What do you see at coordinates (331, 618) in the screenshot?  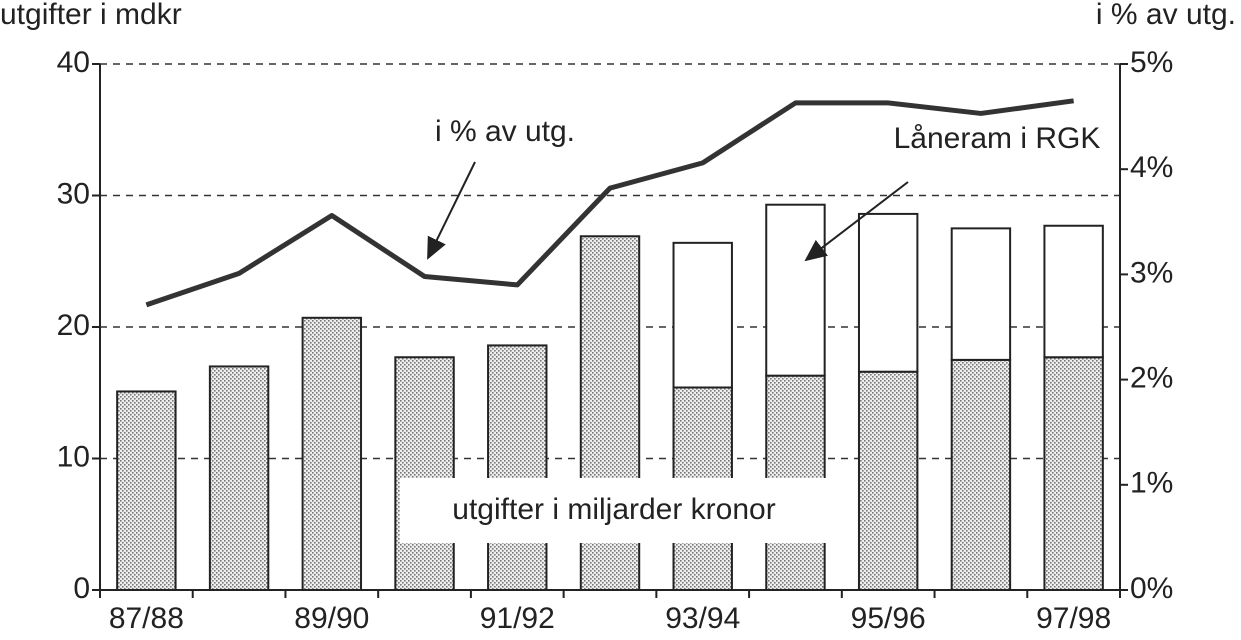 I see `x-tick-label: 89/90` at bounding box center [331, 618].